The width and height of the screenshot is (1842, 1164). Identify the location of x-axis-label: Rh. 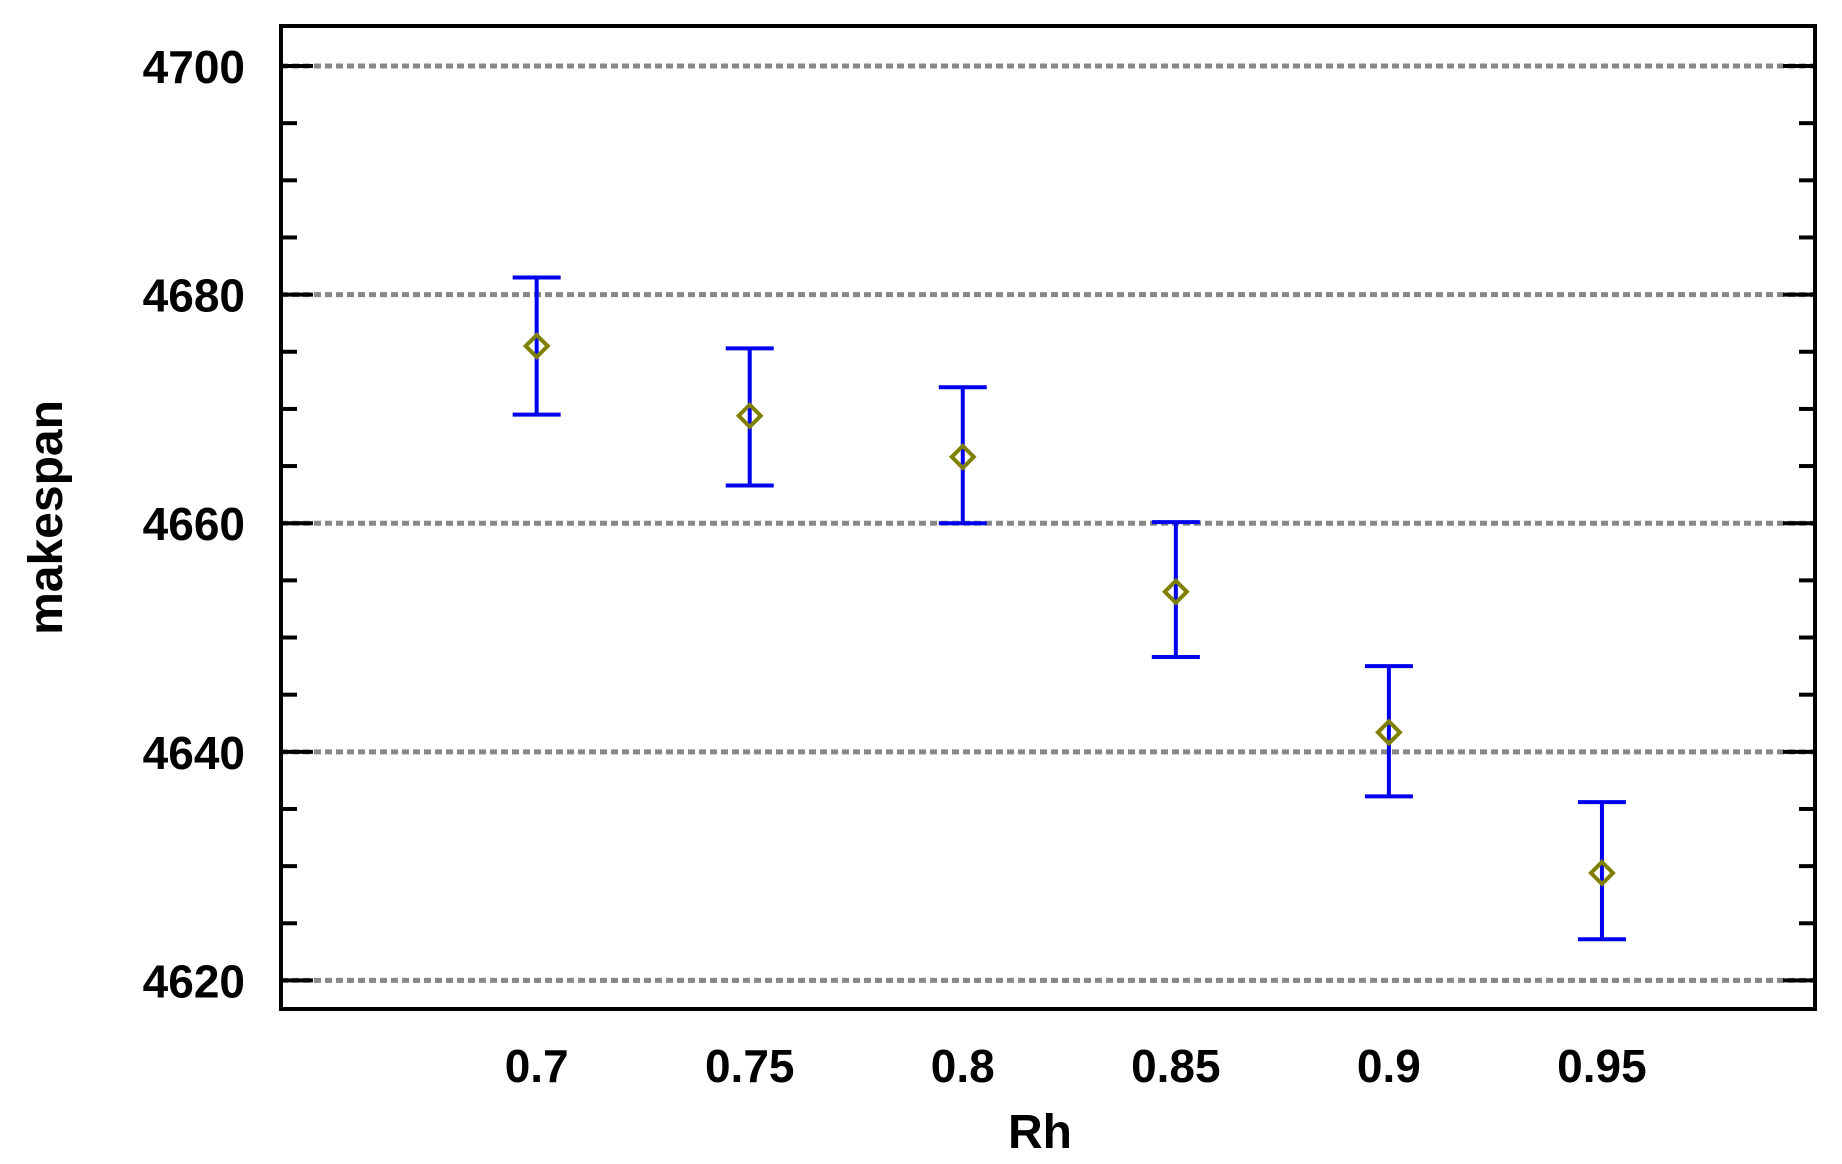
(1040, 1132).